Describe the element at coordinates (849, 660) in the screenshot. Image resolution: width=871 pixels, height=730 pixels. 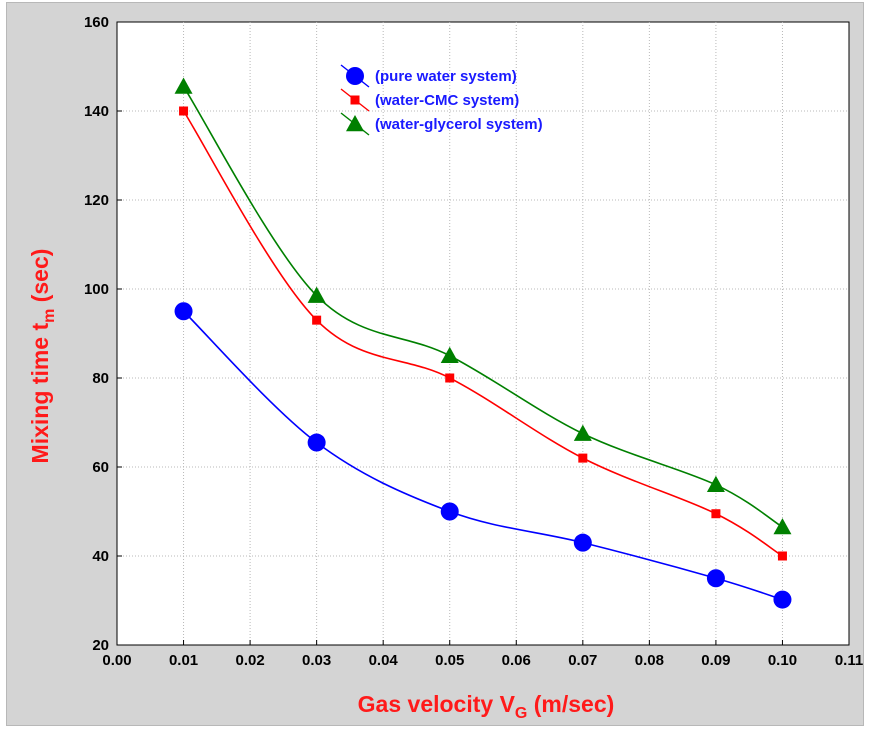
I see `x-tick-label: 0.11` at that location.